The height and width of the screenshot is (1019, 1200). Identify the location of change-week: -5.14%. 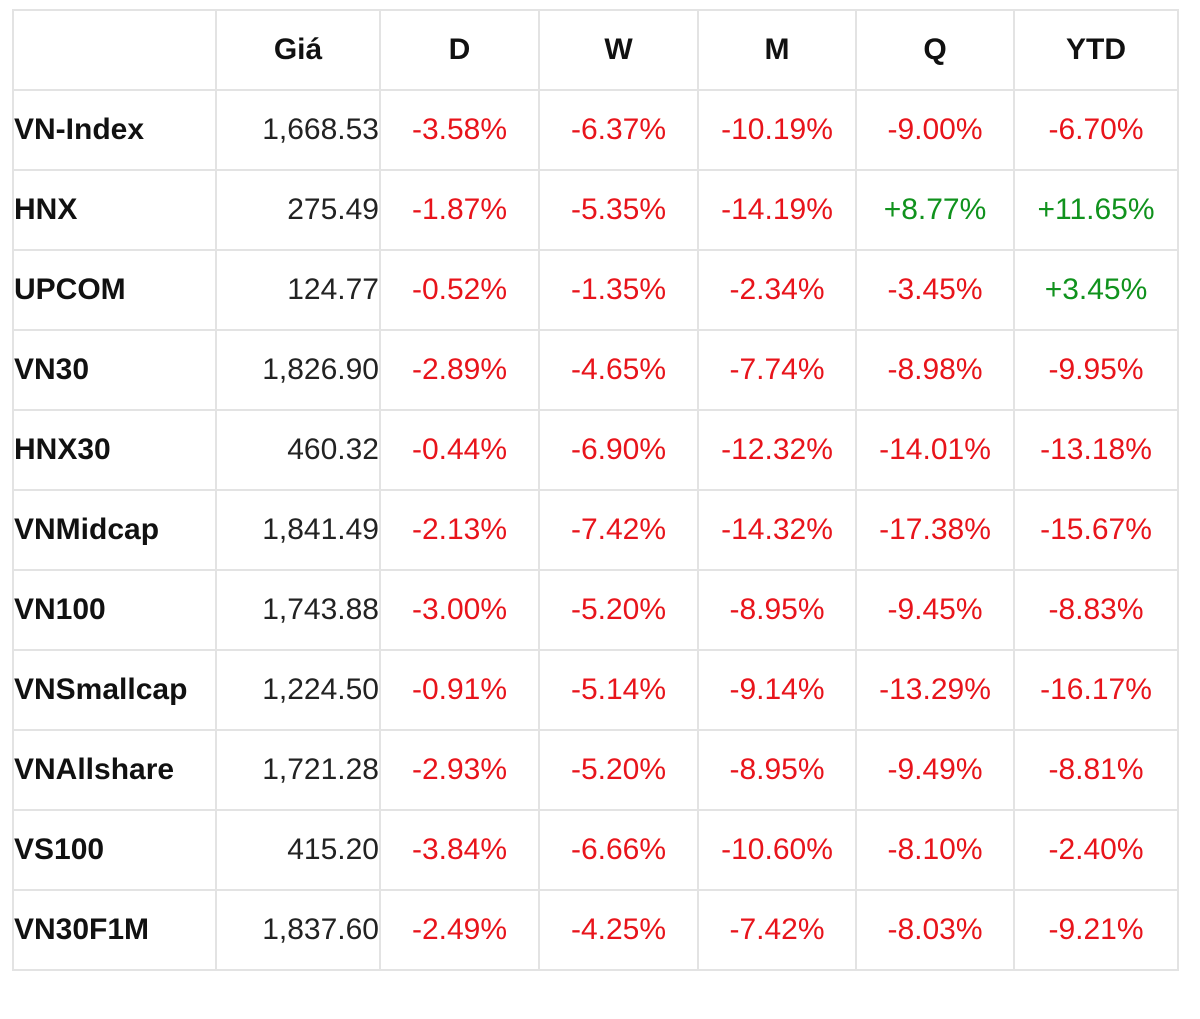
(618, 690).